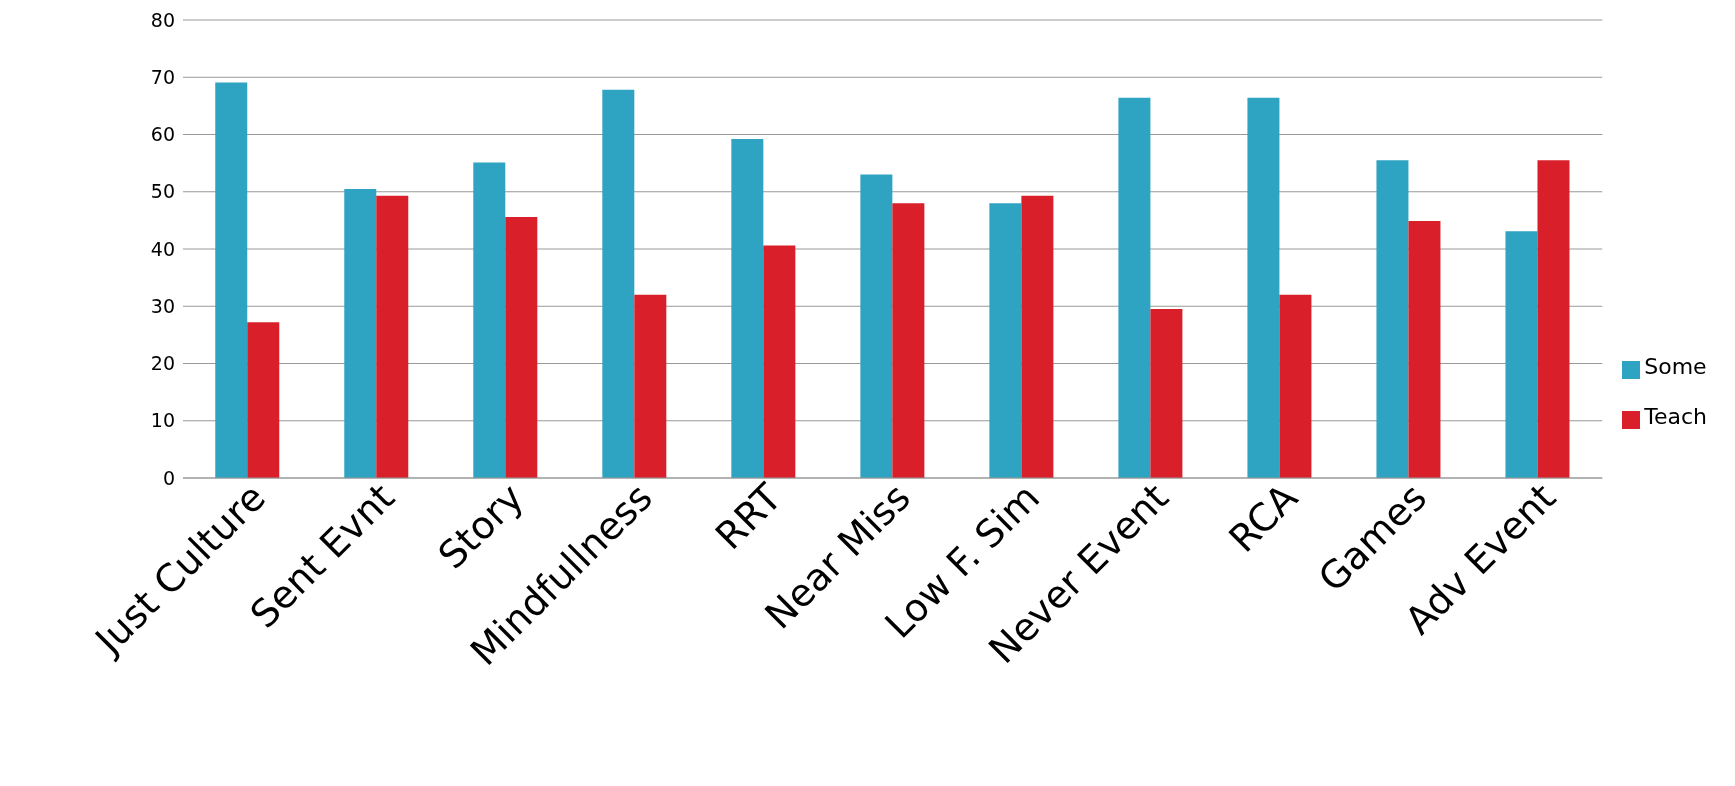 Image resolution: width=1735 pixels, height=786 pixels. What do you see at coordinates (1675, 366) in the screenshot?
I see `legend-label: Some` at bounding box center [1675, 366].